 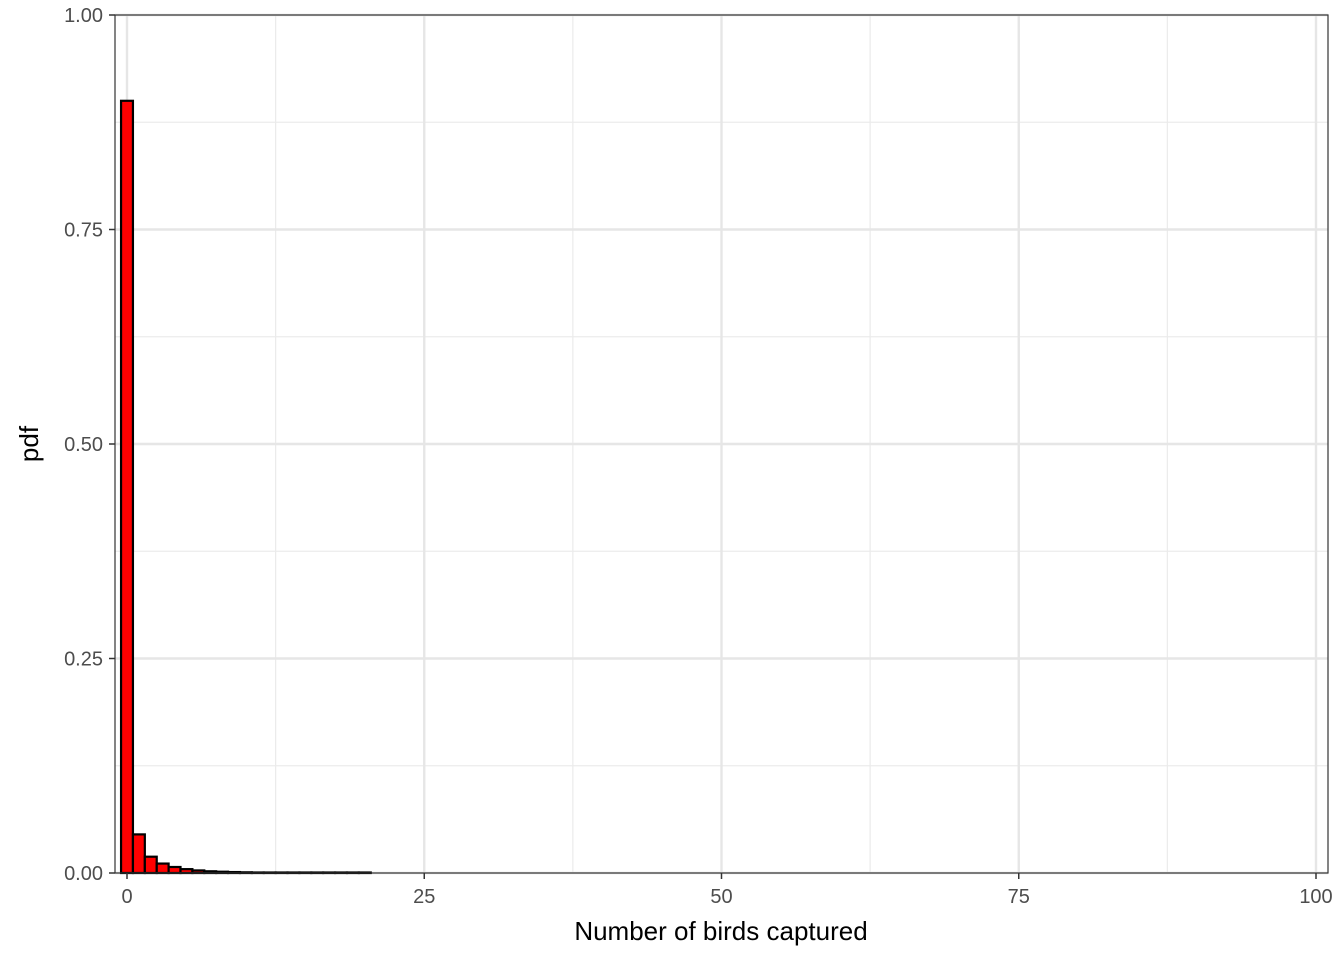 What do you see at coordinates (83, 874) in the screenshot?
I see `y-tick-label: 0.00` at bounding box center [83, 874].